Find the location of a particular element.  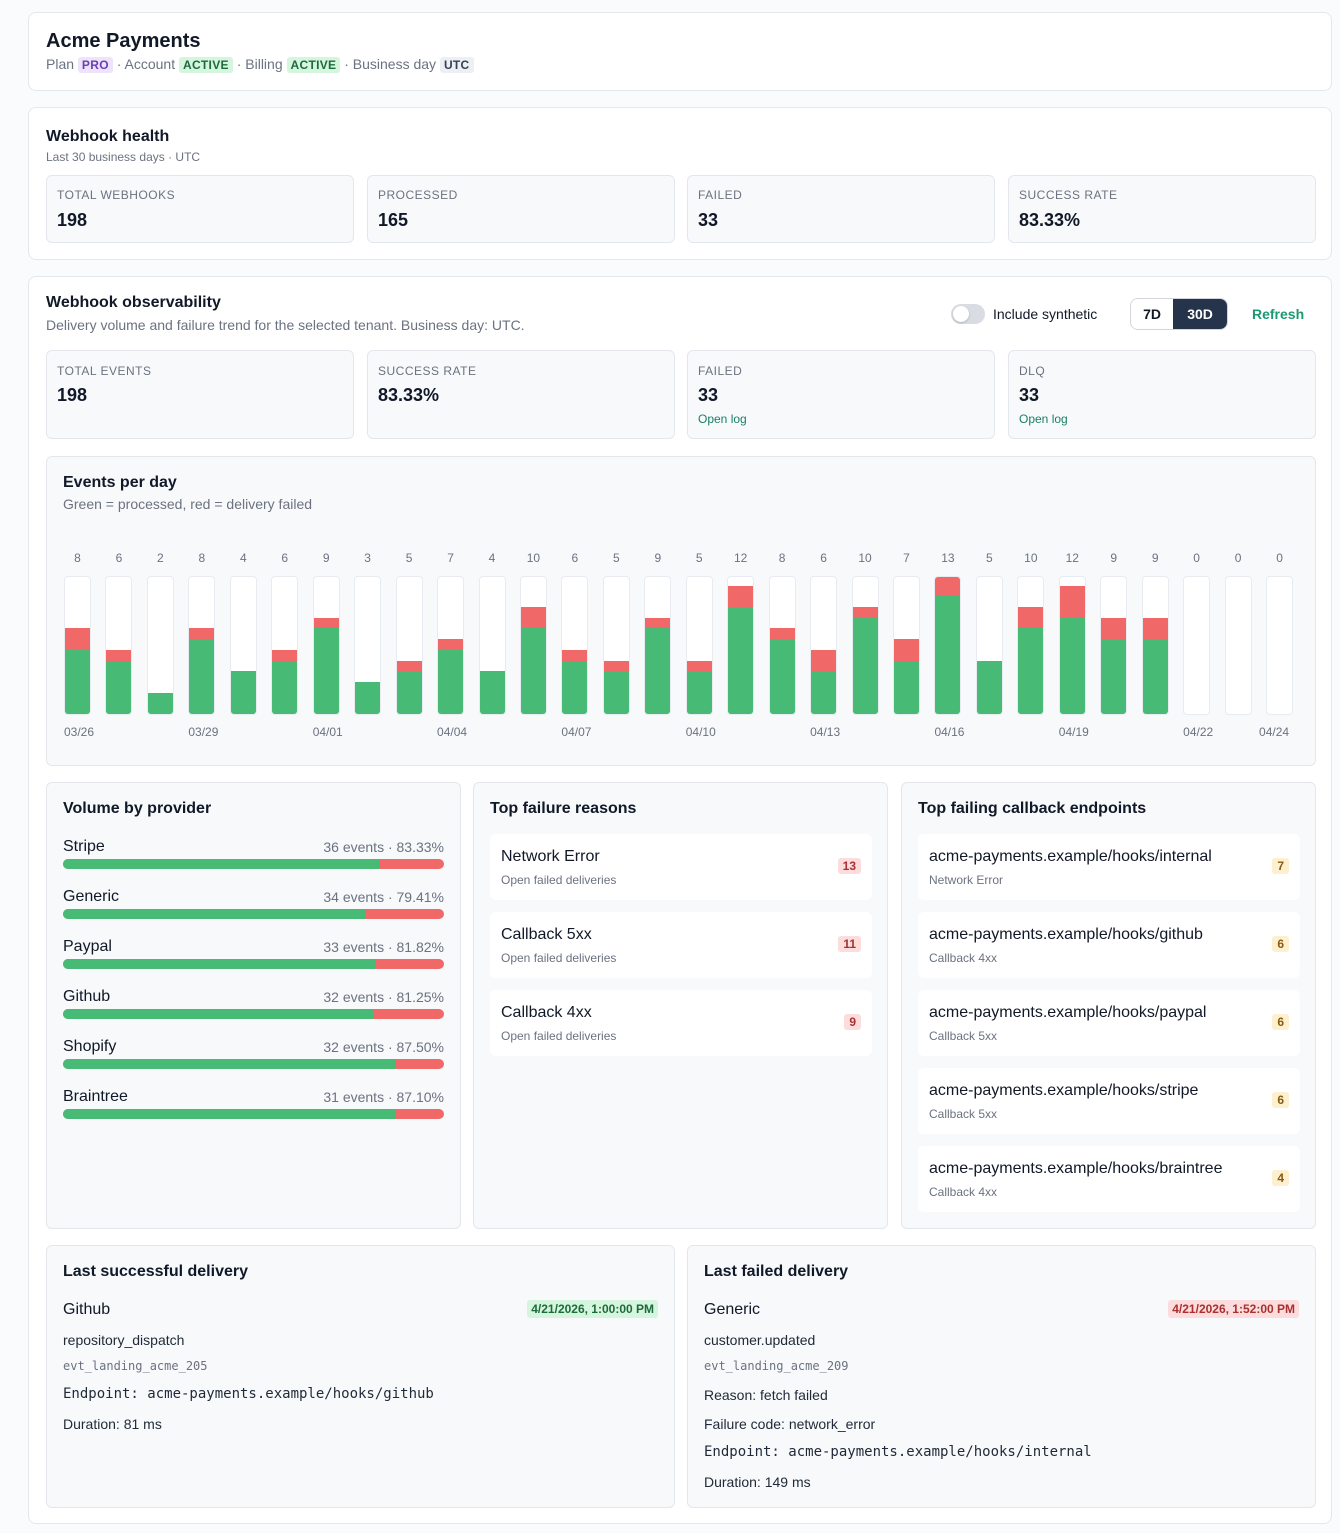

x-axis-tick-label: 04/19 is located at coordinates (1073, 732).